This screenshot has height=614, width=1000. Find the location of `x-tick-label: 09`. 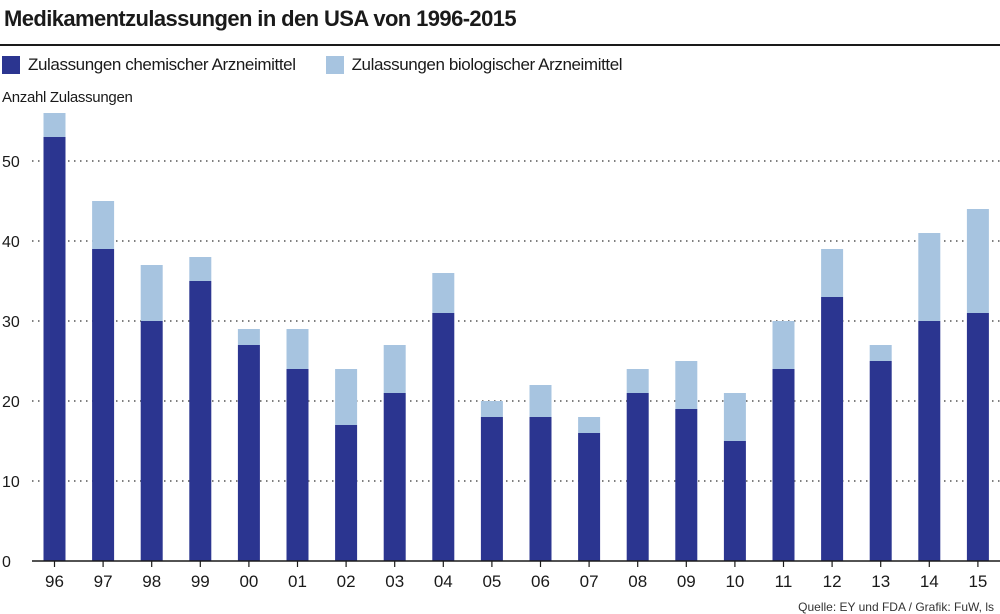

x-tick-label: 09 is located at coordinates (686, 581).